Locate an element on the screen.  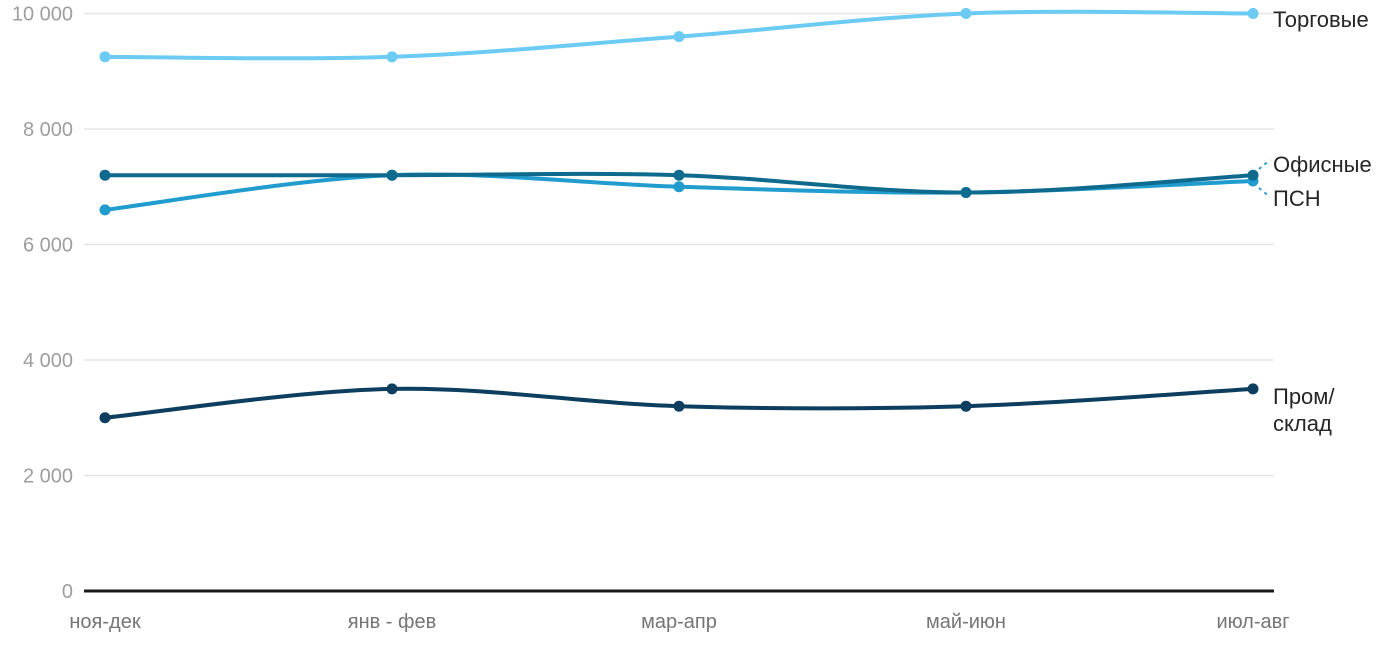
y-tick-label: 6 000 is located at coordinates (48, 246).